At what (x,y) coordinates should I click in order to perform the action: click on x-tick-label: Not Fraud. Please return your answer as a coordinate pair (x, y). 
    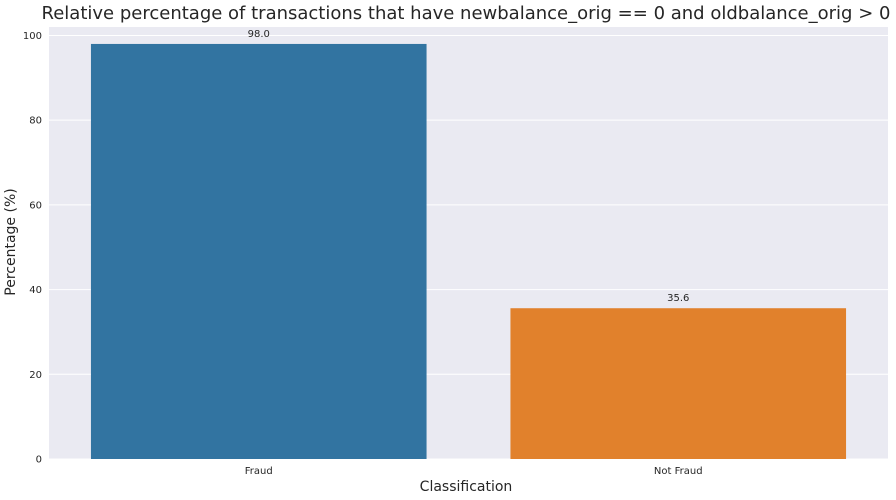
    Looking at the image, I should click on (678, 471).